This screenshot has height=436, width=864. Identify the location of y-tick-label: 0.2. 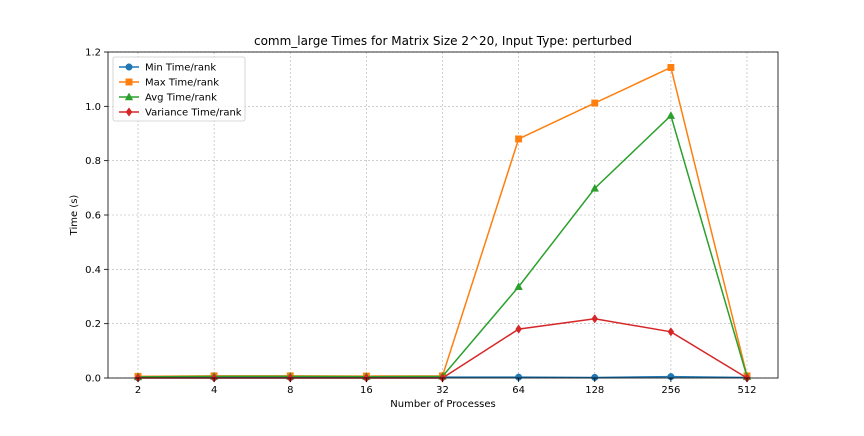
(93, 324).